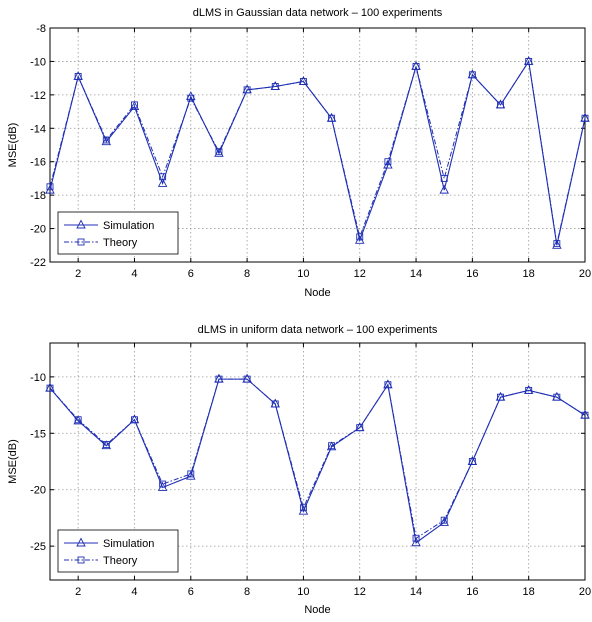 This screenshot has width=592, height=622. I want to click on y-tick-label: -8, so click(41, 29).